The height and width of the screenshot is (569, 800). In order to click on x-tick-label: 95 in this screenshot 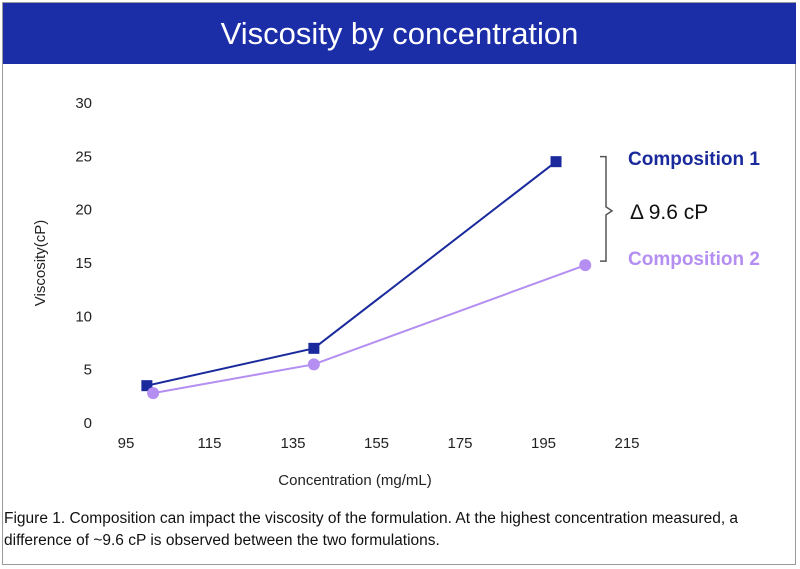, I will do `click(126, 443)`.